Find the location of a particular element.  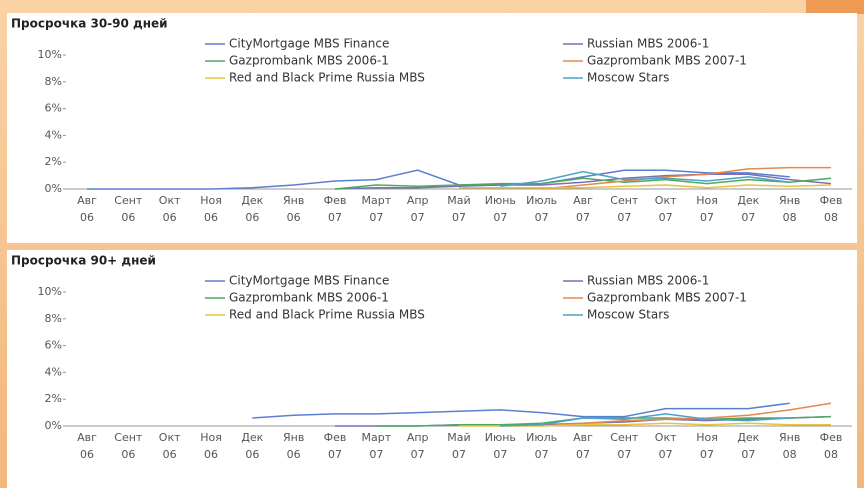

corner-block is located at coordinates (835, 7).